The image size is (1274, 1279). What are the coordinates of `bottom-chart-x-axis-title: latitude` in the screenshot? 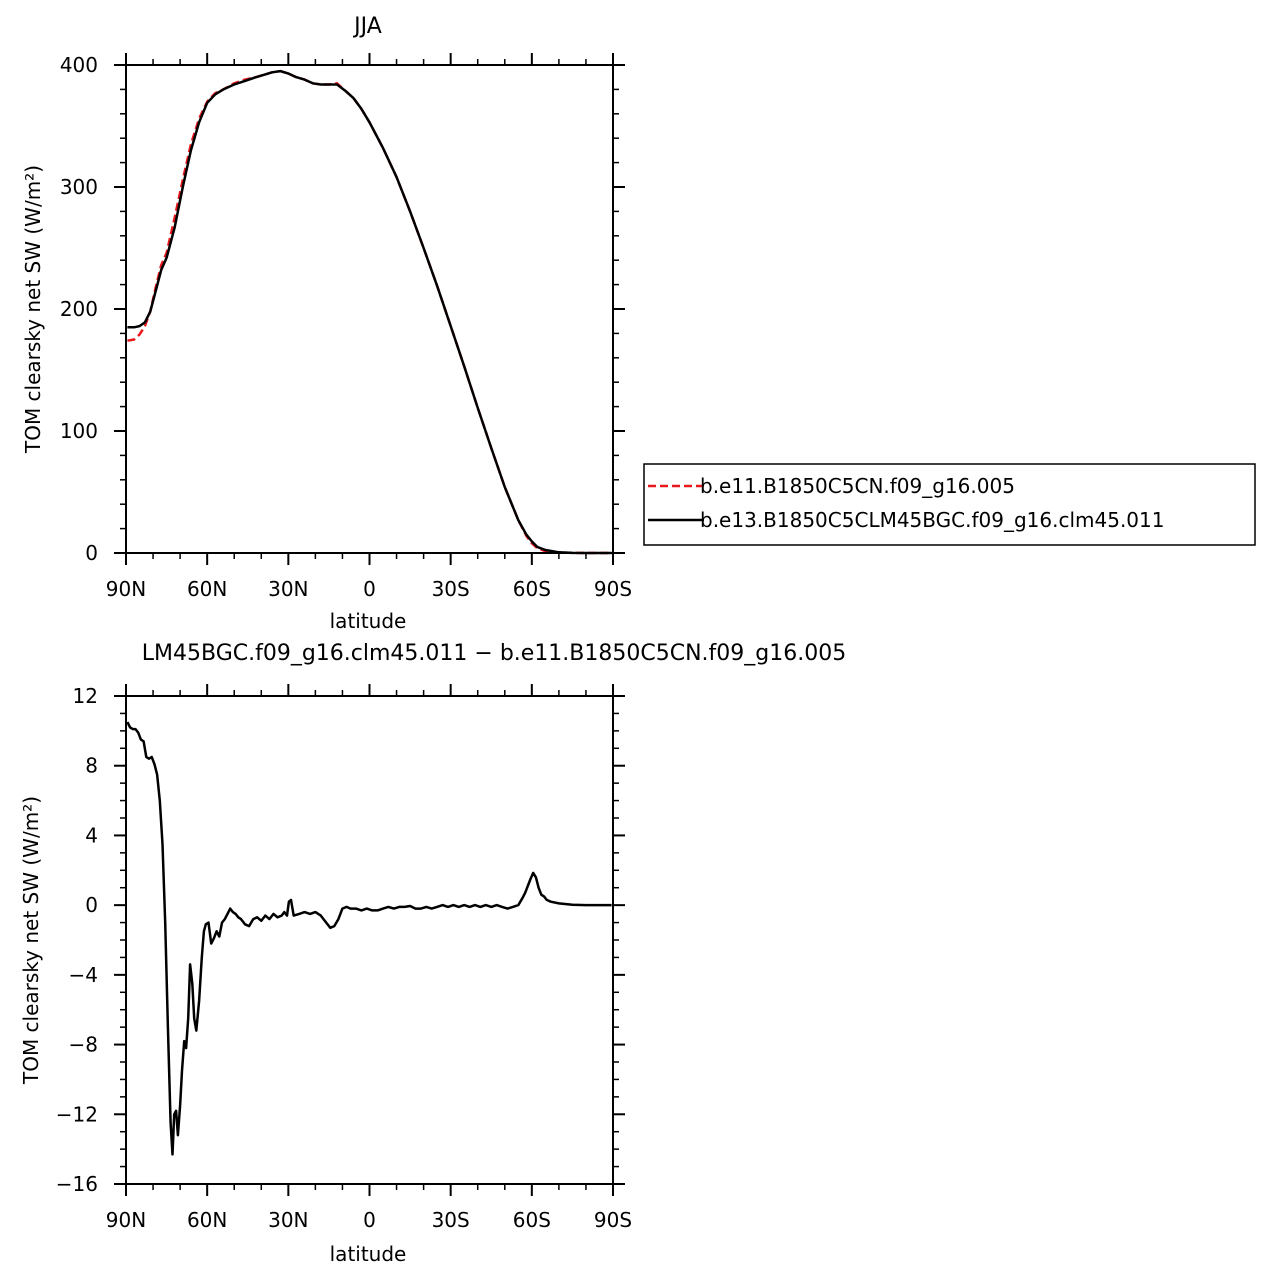 It's located at (368, 1254).